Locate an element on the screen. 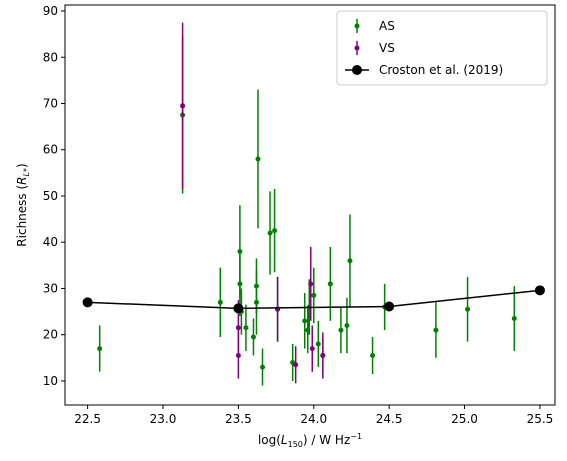 This screenshot has height=461, width=567. legend-label: VS is located at coordinates (387, 48).